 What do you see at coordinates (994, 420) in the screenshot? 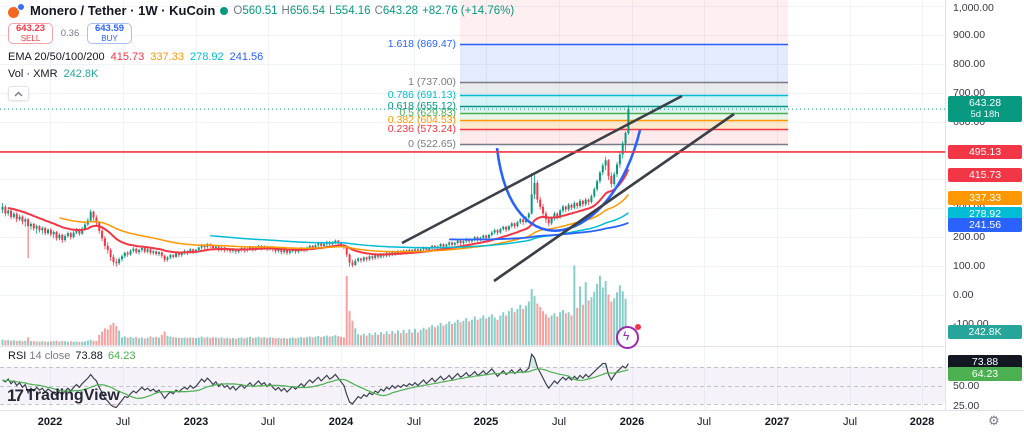
I see `settings-gear-icon: ⚙` at bounding box center [994, 420].